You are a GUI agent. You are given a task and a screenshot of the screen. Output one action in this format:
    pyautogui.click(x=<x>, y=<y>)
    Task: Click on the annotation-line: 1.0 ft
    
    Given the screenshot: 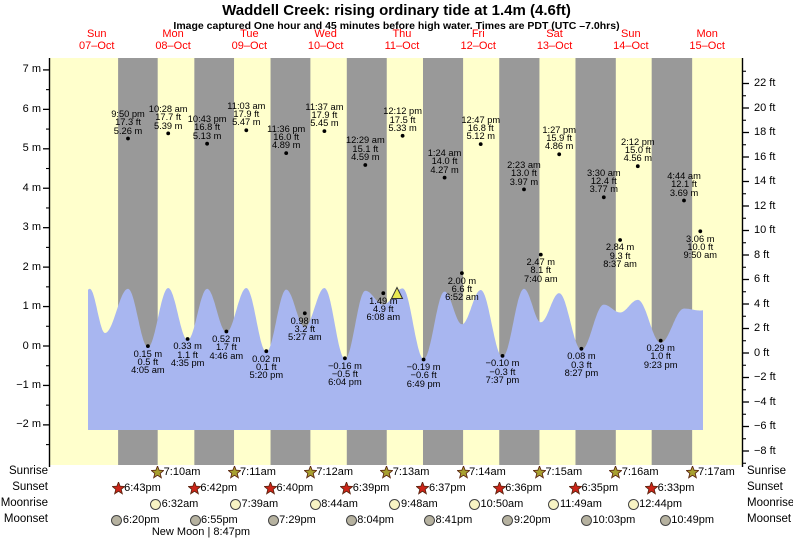 What is the action you would take?
    pyautogui.click(x=661, y=356)
    